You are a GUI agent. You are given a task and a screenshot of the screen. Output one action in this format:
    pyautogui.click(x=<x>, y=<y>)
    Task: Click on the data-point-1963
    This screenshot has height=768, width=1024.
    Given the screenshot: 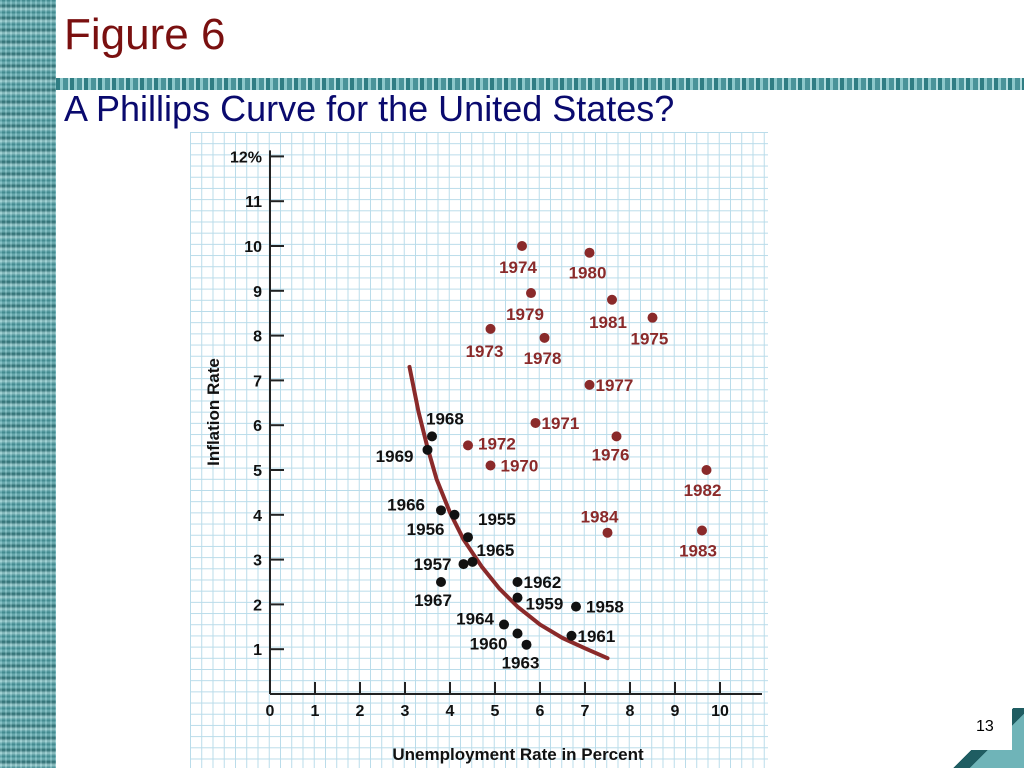 What is the action you would take?
    pyautogui.click(x=526, y=644)
    